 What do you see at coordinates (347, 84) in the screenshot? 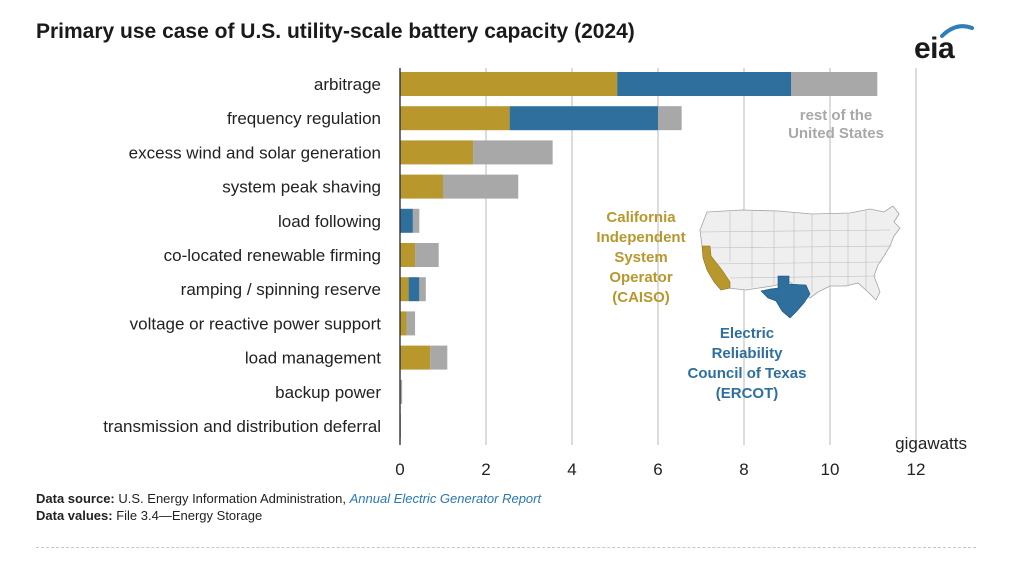
I see `category-label: arbitrage` at bounding box center [347, 84].